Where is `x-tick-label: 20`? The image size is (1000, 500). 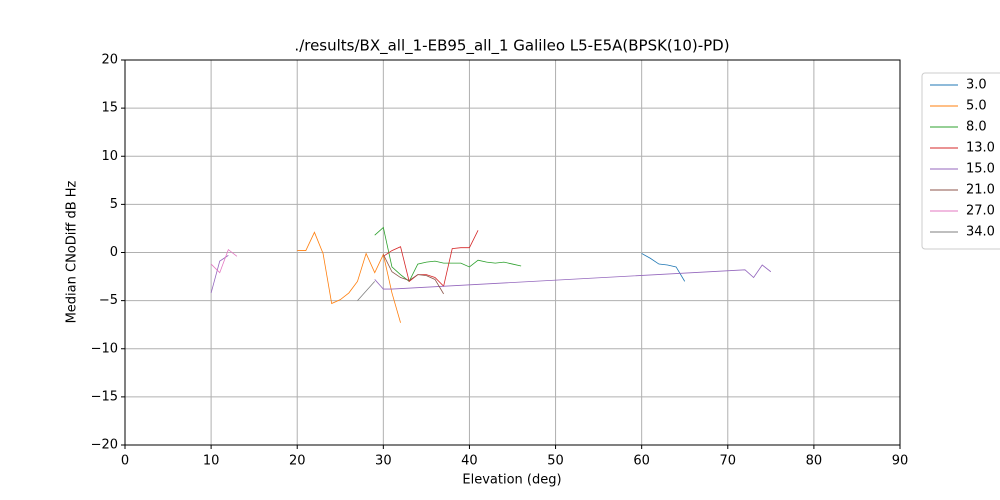 x-tick-label: 20 is located at coordinates (297, 461).